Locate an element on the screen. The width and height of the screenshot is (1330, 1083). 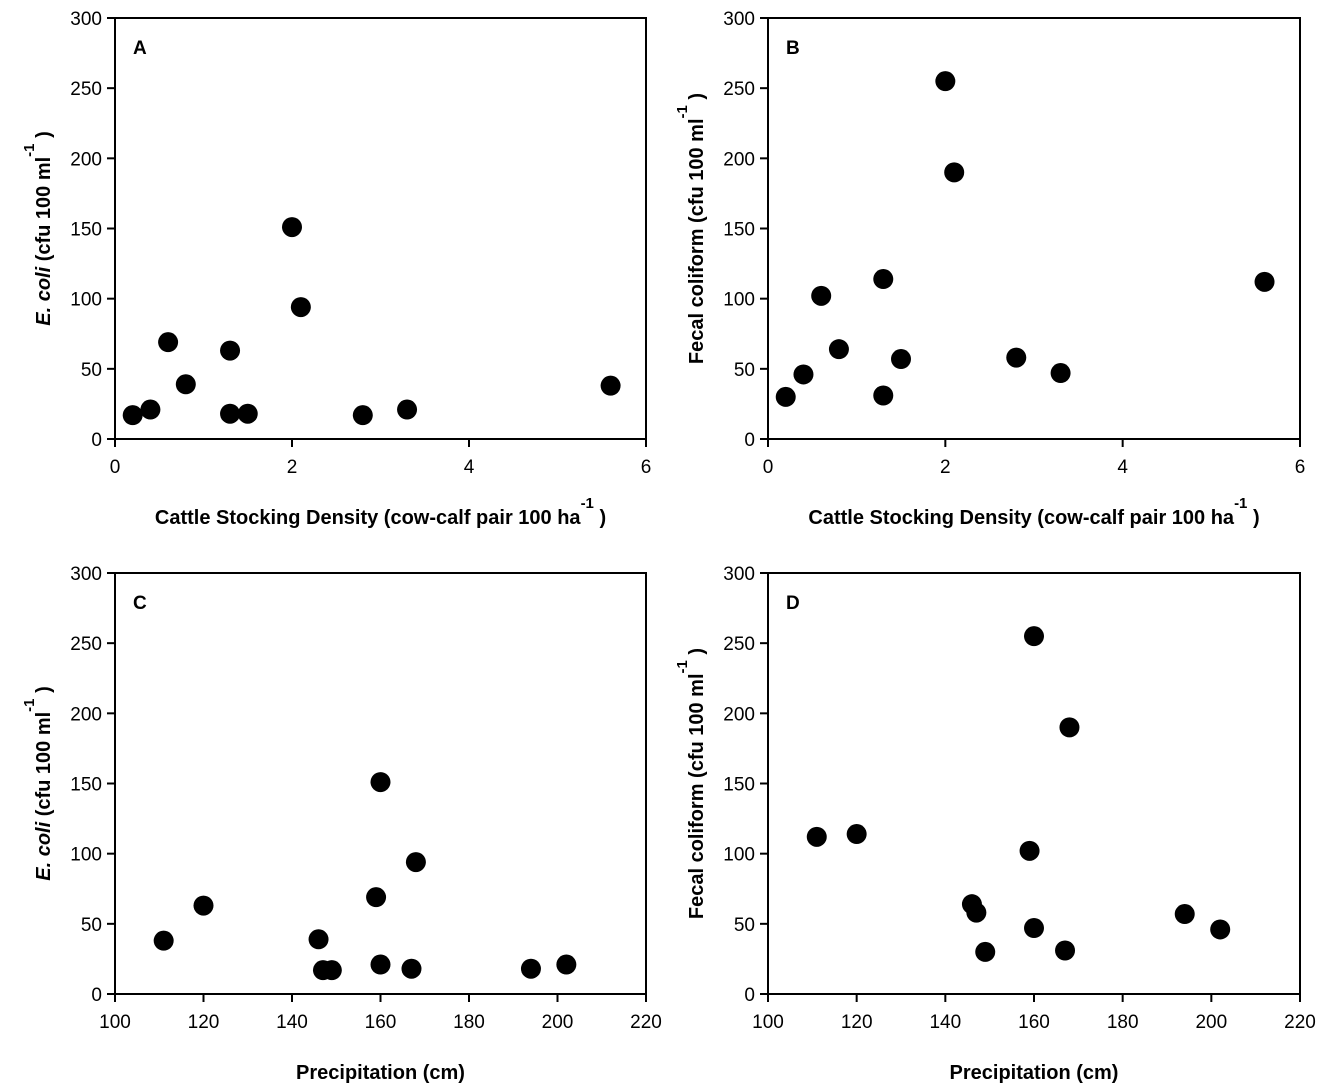
panel-letter: D is located at coordinates (793, 603).